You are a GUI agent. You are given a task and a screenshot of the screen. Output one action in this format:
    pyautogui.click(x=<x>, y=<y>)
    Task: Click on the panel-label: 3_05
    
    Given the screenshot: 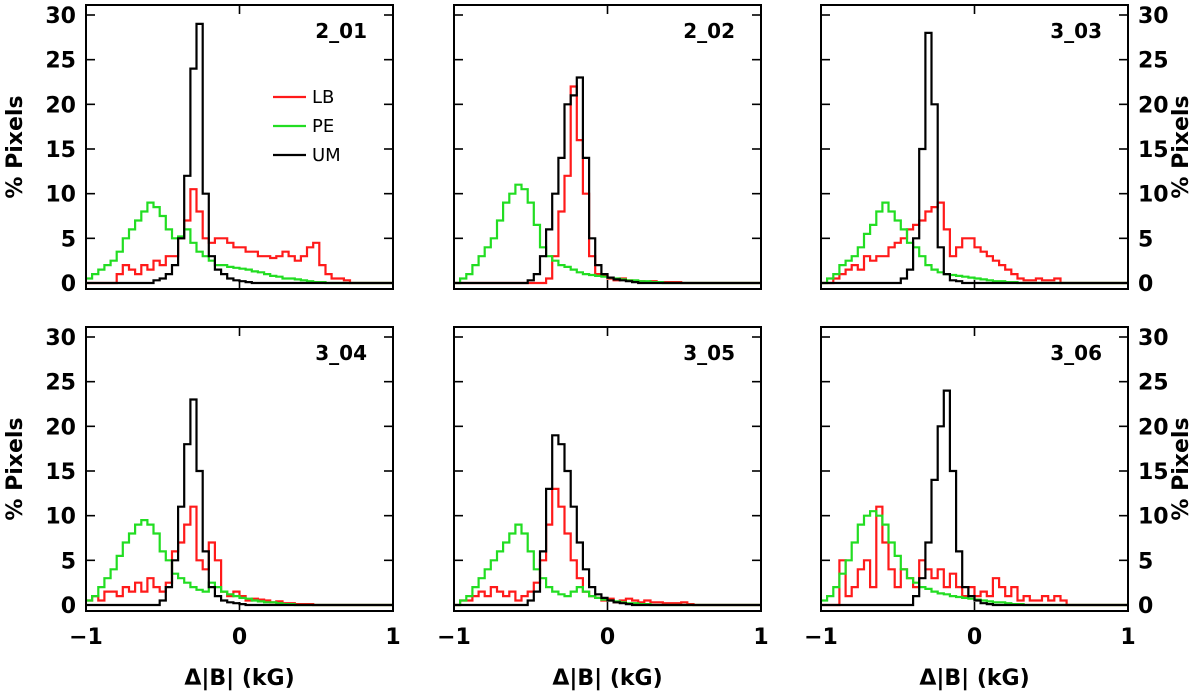 What is the action you would take?
    pyautogui.click(x=709, y=353)
    